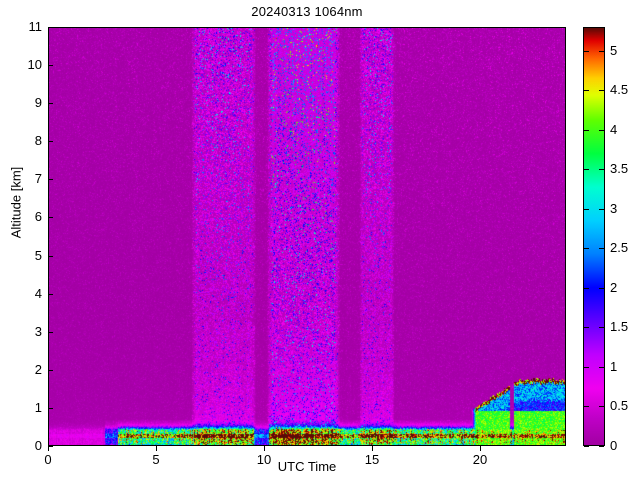 Image resolution: width=640 pixels, height=480 pixels. I want to click on colorbar-canvas, so click(594, 236).